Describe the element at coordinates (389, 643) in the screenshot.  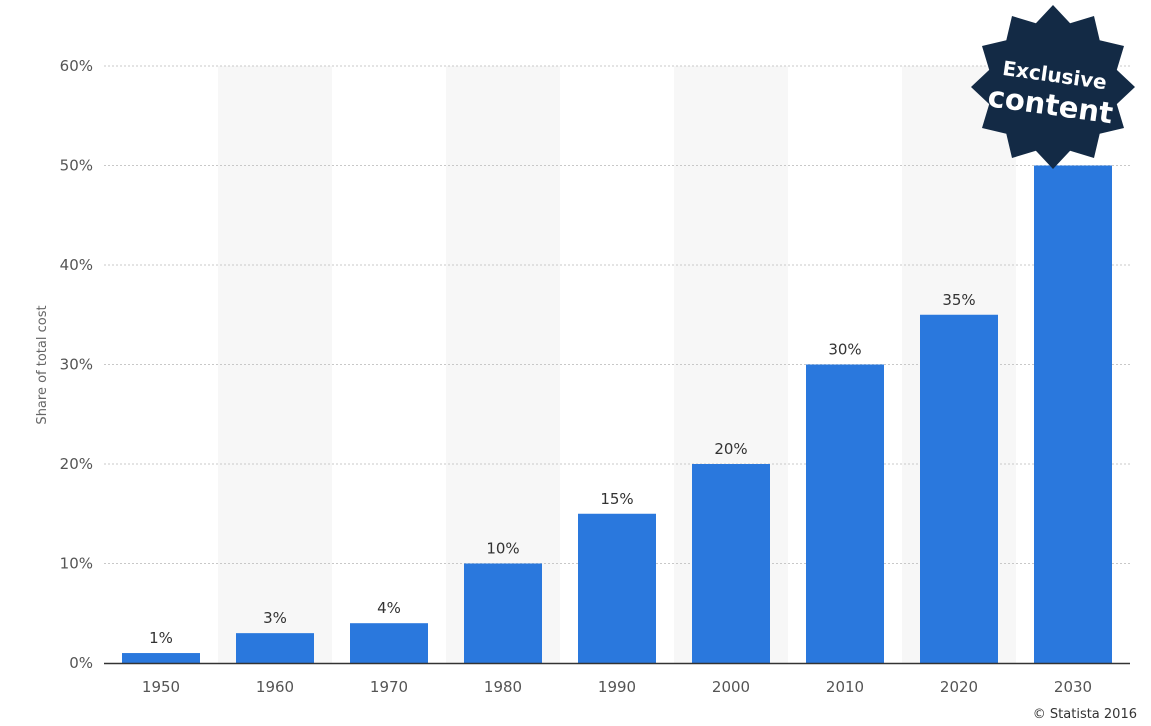
I see `bar-1970` at that location.